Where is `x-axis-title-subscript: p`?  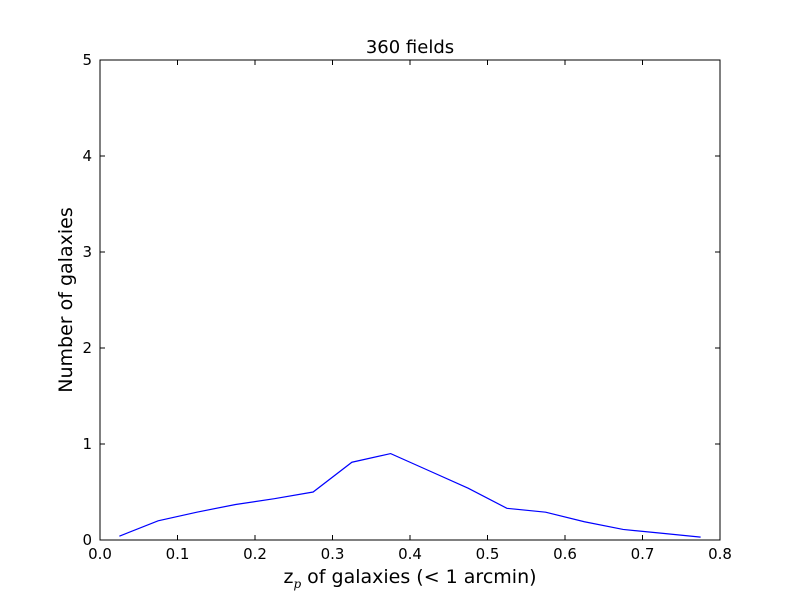
x-axis-title-subscript: p is located at coordinates (297, 584).